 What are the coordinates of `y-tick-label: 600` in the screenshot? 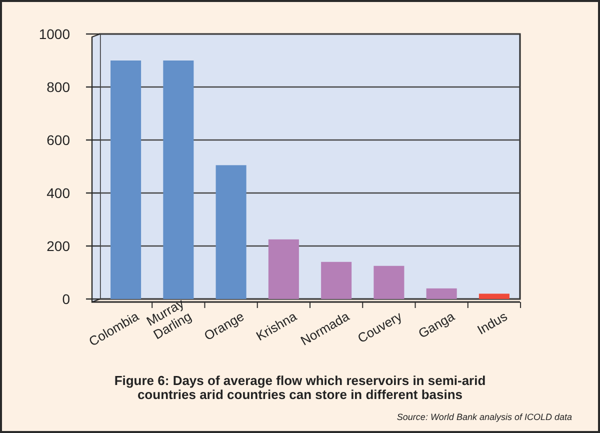 It's located at (58, 140).